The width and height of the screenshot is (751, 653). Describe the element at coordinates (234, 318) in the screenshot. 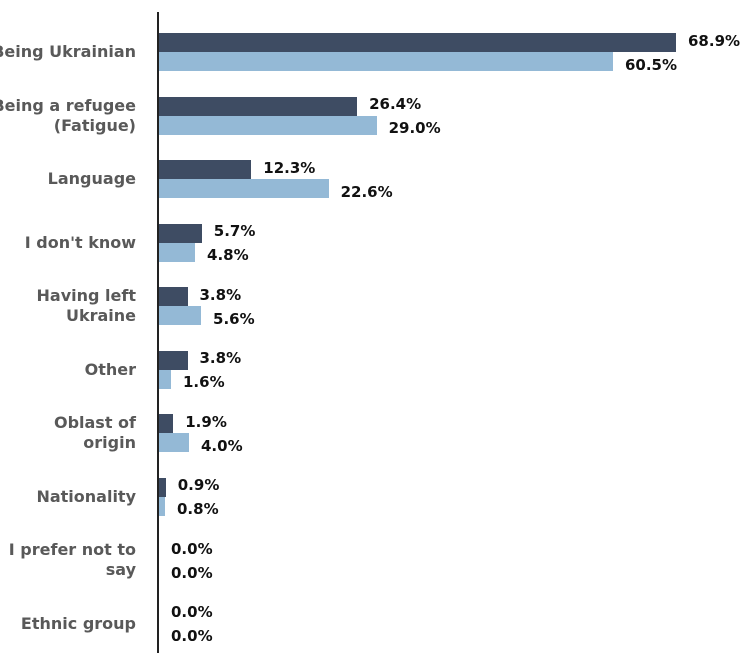

I see `value-label: 5.6%` at that location.